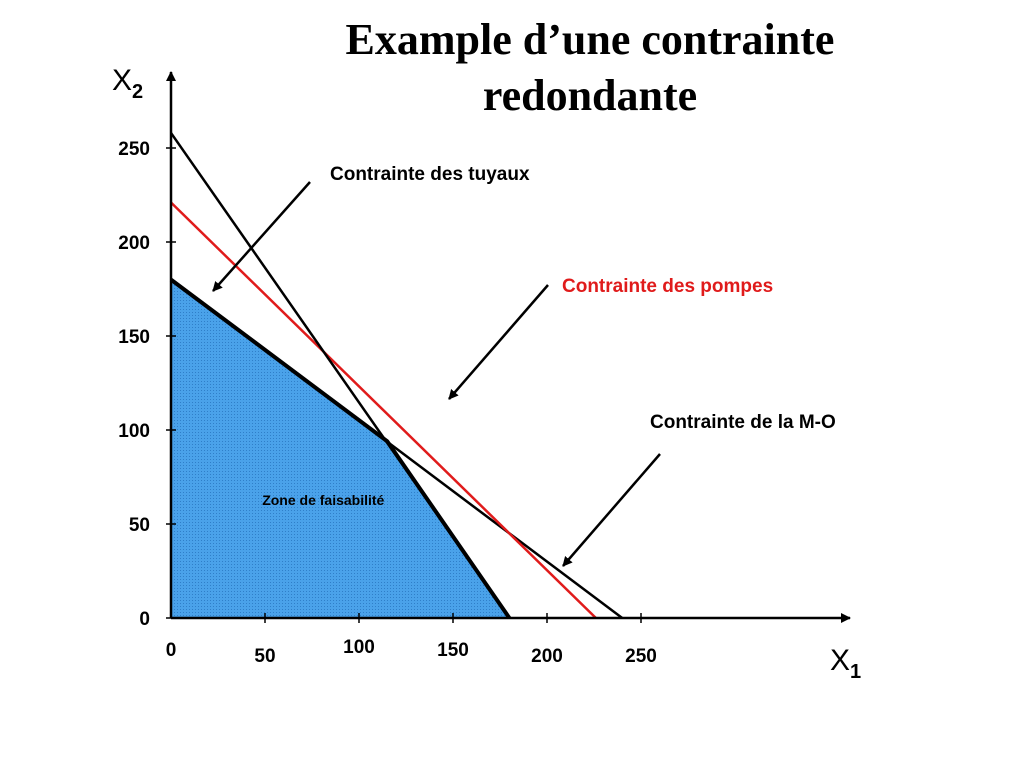 Image resolution: width=1024 pixels, height=768 pixels. What do you see at coordinates (453, 650) in the screenshot?
I see `x-tick-label: 150` at bounding box center [453, 650].